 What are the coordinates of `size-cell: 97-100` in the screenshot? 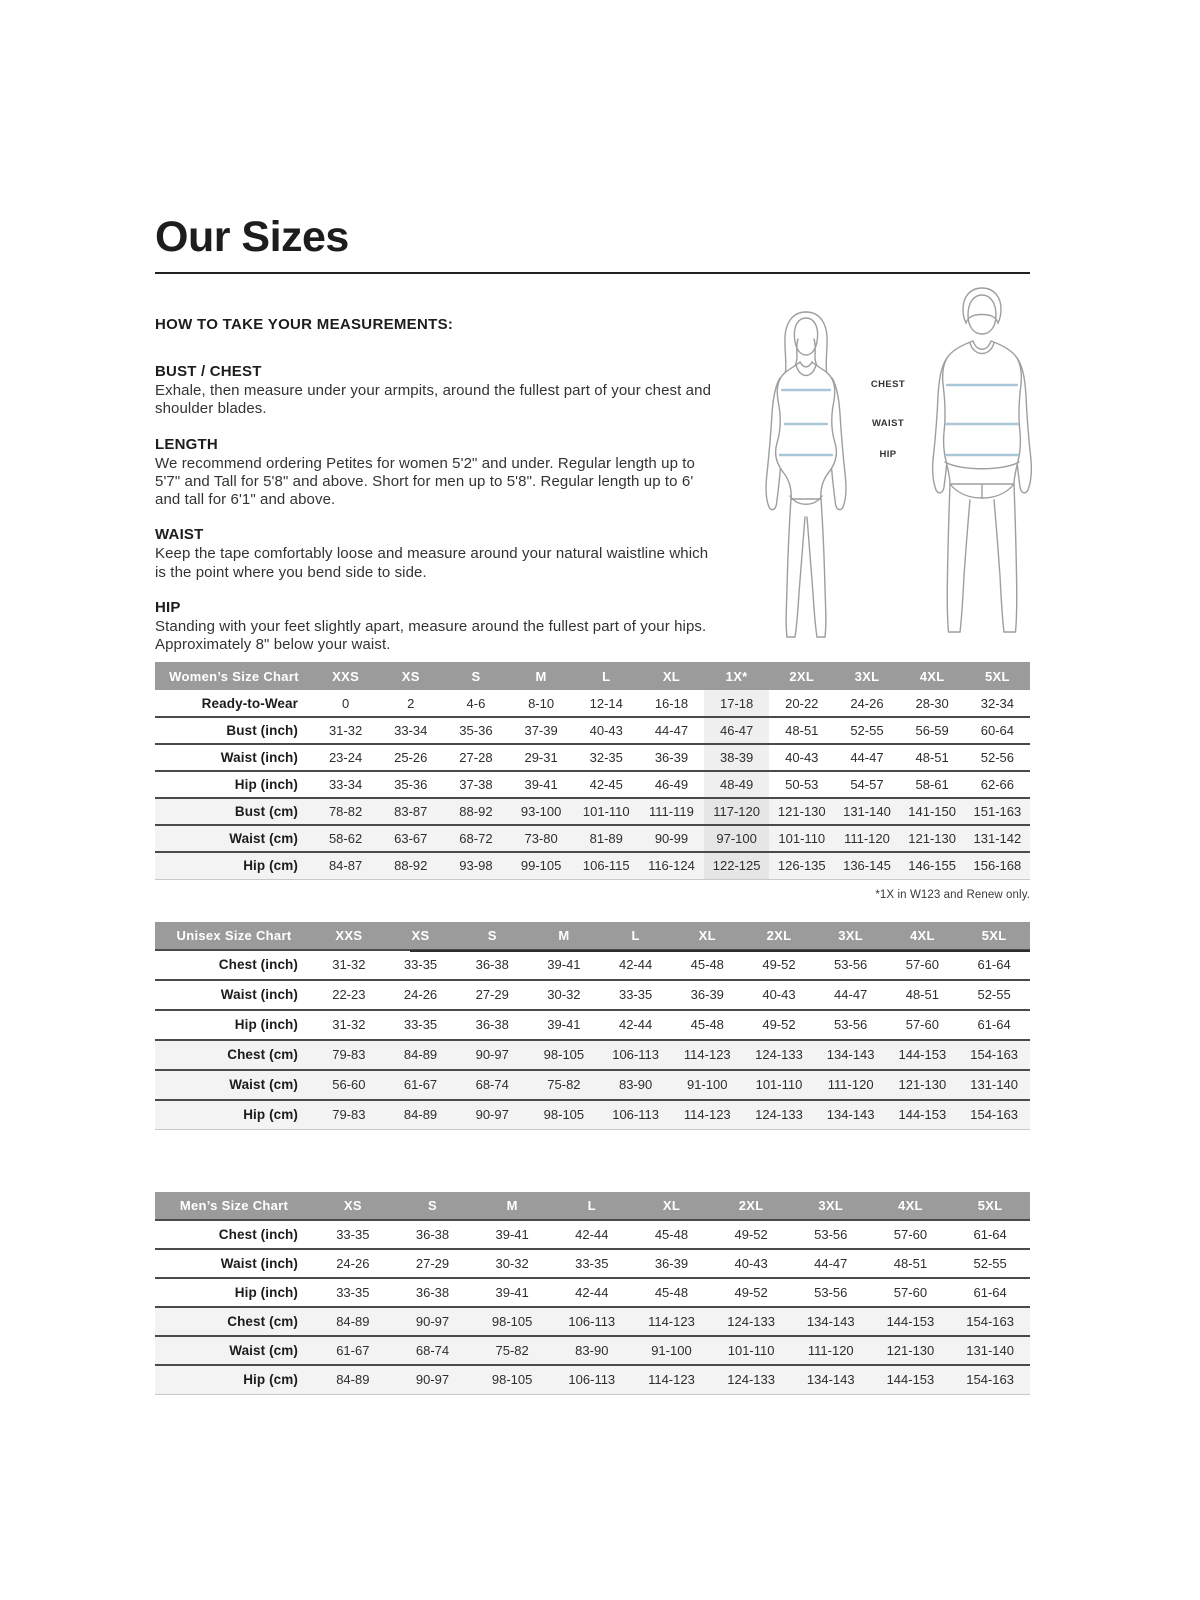 It's located at (737, 838).